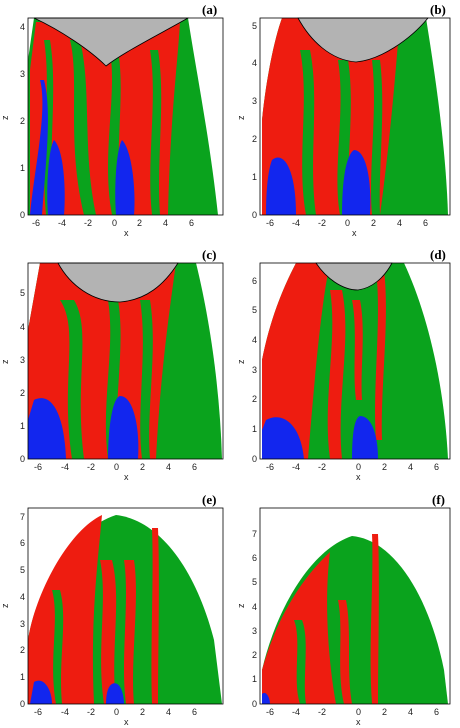 The height and width of the screenshot is (728, 460). What do you see at coordinates (126, 722) in the screenshot?
I see `panel-e-xlabel: x` at bounding box center [126, 722].